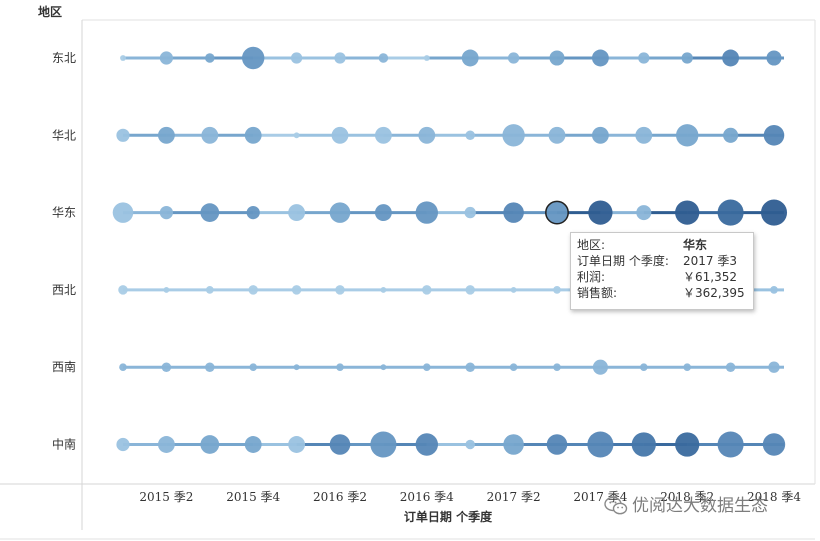 This screenshot has height=541, width=820. What do you see at coordinates (64, 58) in the screenshot?
I see `row-label-东北: 东北` at bounding box center [64, 58].